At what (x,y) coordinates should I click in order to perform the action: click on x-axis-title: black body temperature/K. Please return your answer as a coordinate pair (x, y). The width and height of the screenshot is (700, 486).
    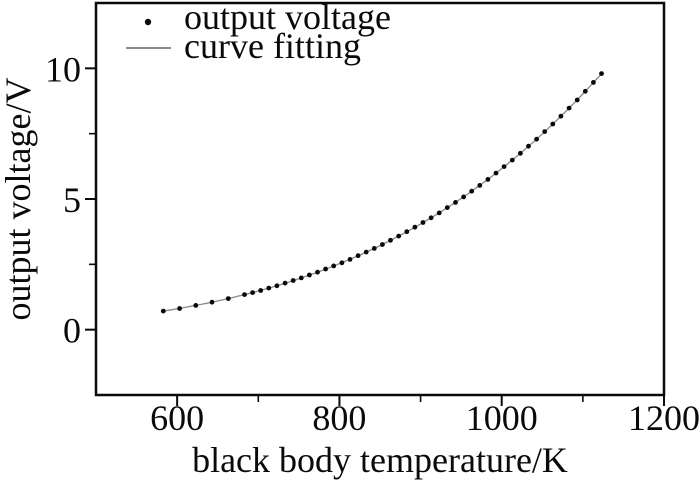
    Looking at the image, I should click on (380, 460).